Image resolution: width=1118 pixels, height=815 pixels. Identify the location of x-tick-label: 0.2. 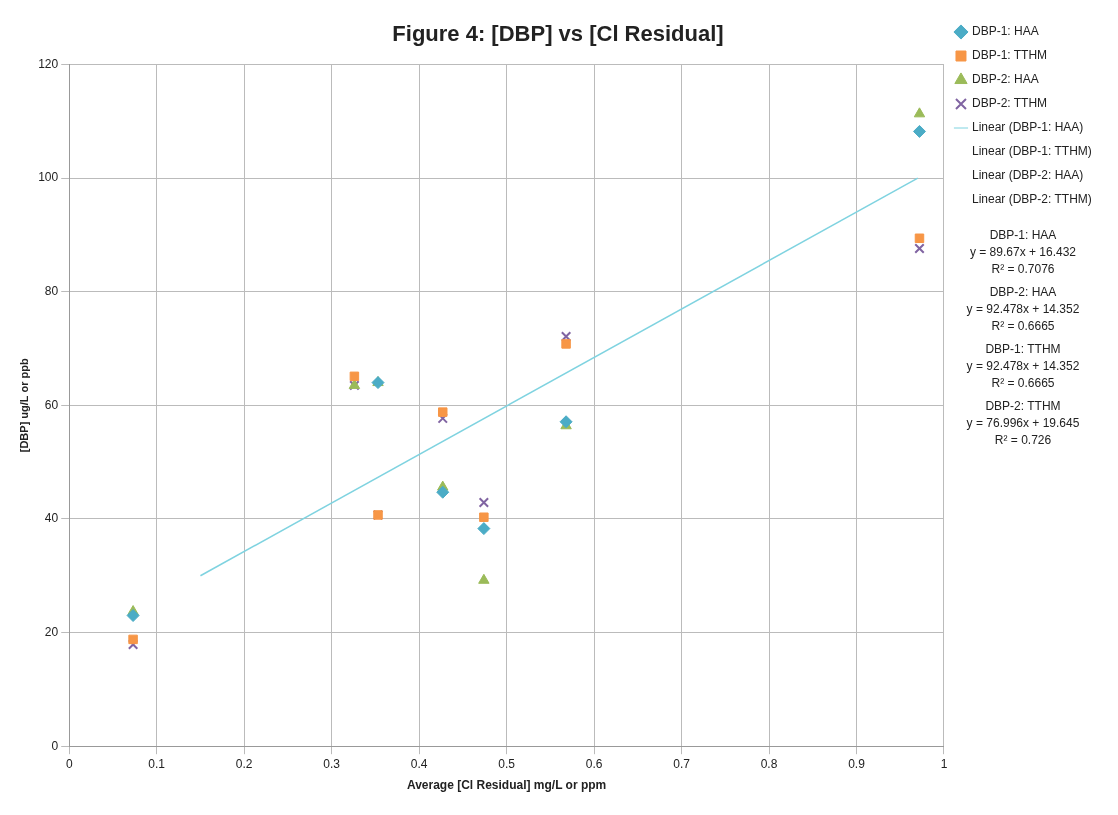
(244, 763).